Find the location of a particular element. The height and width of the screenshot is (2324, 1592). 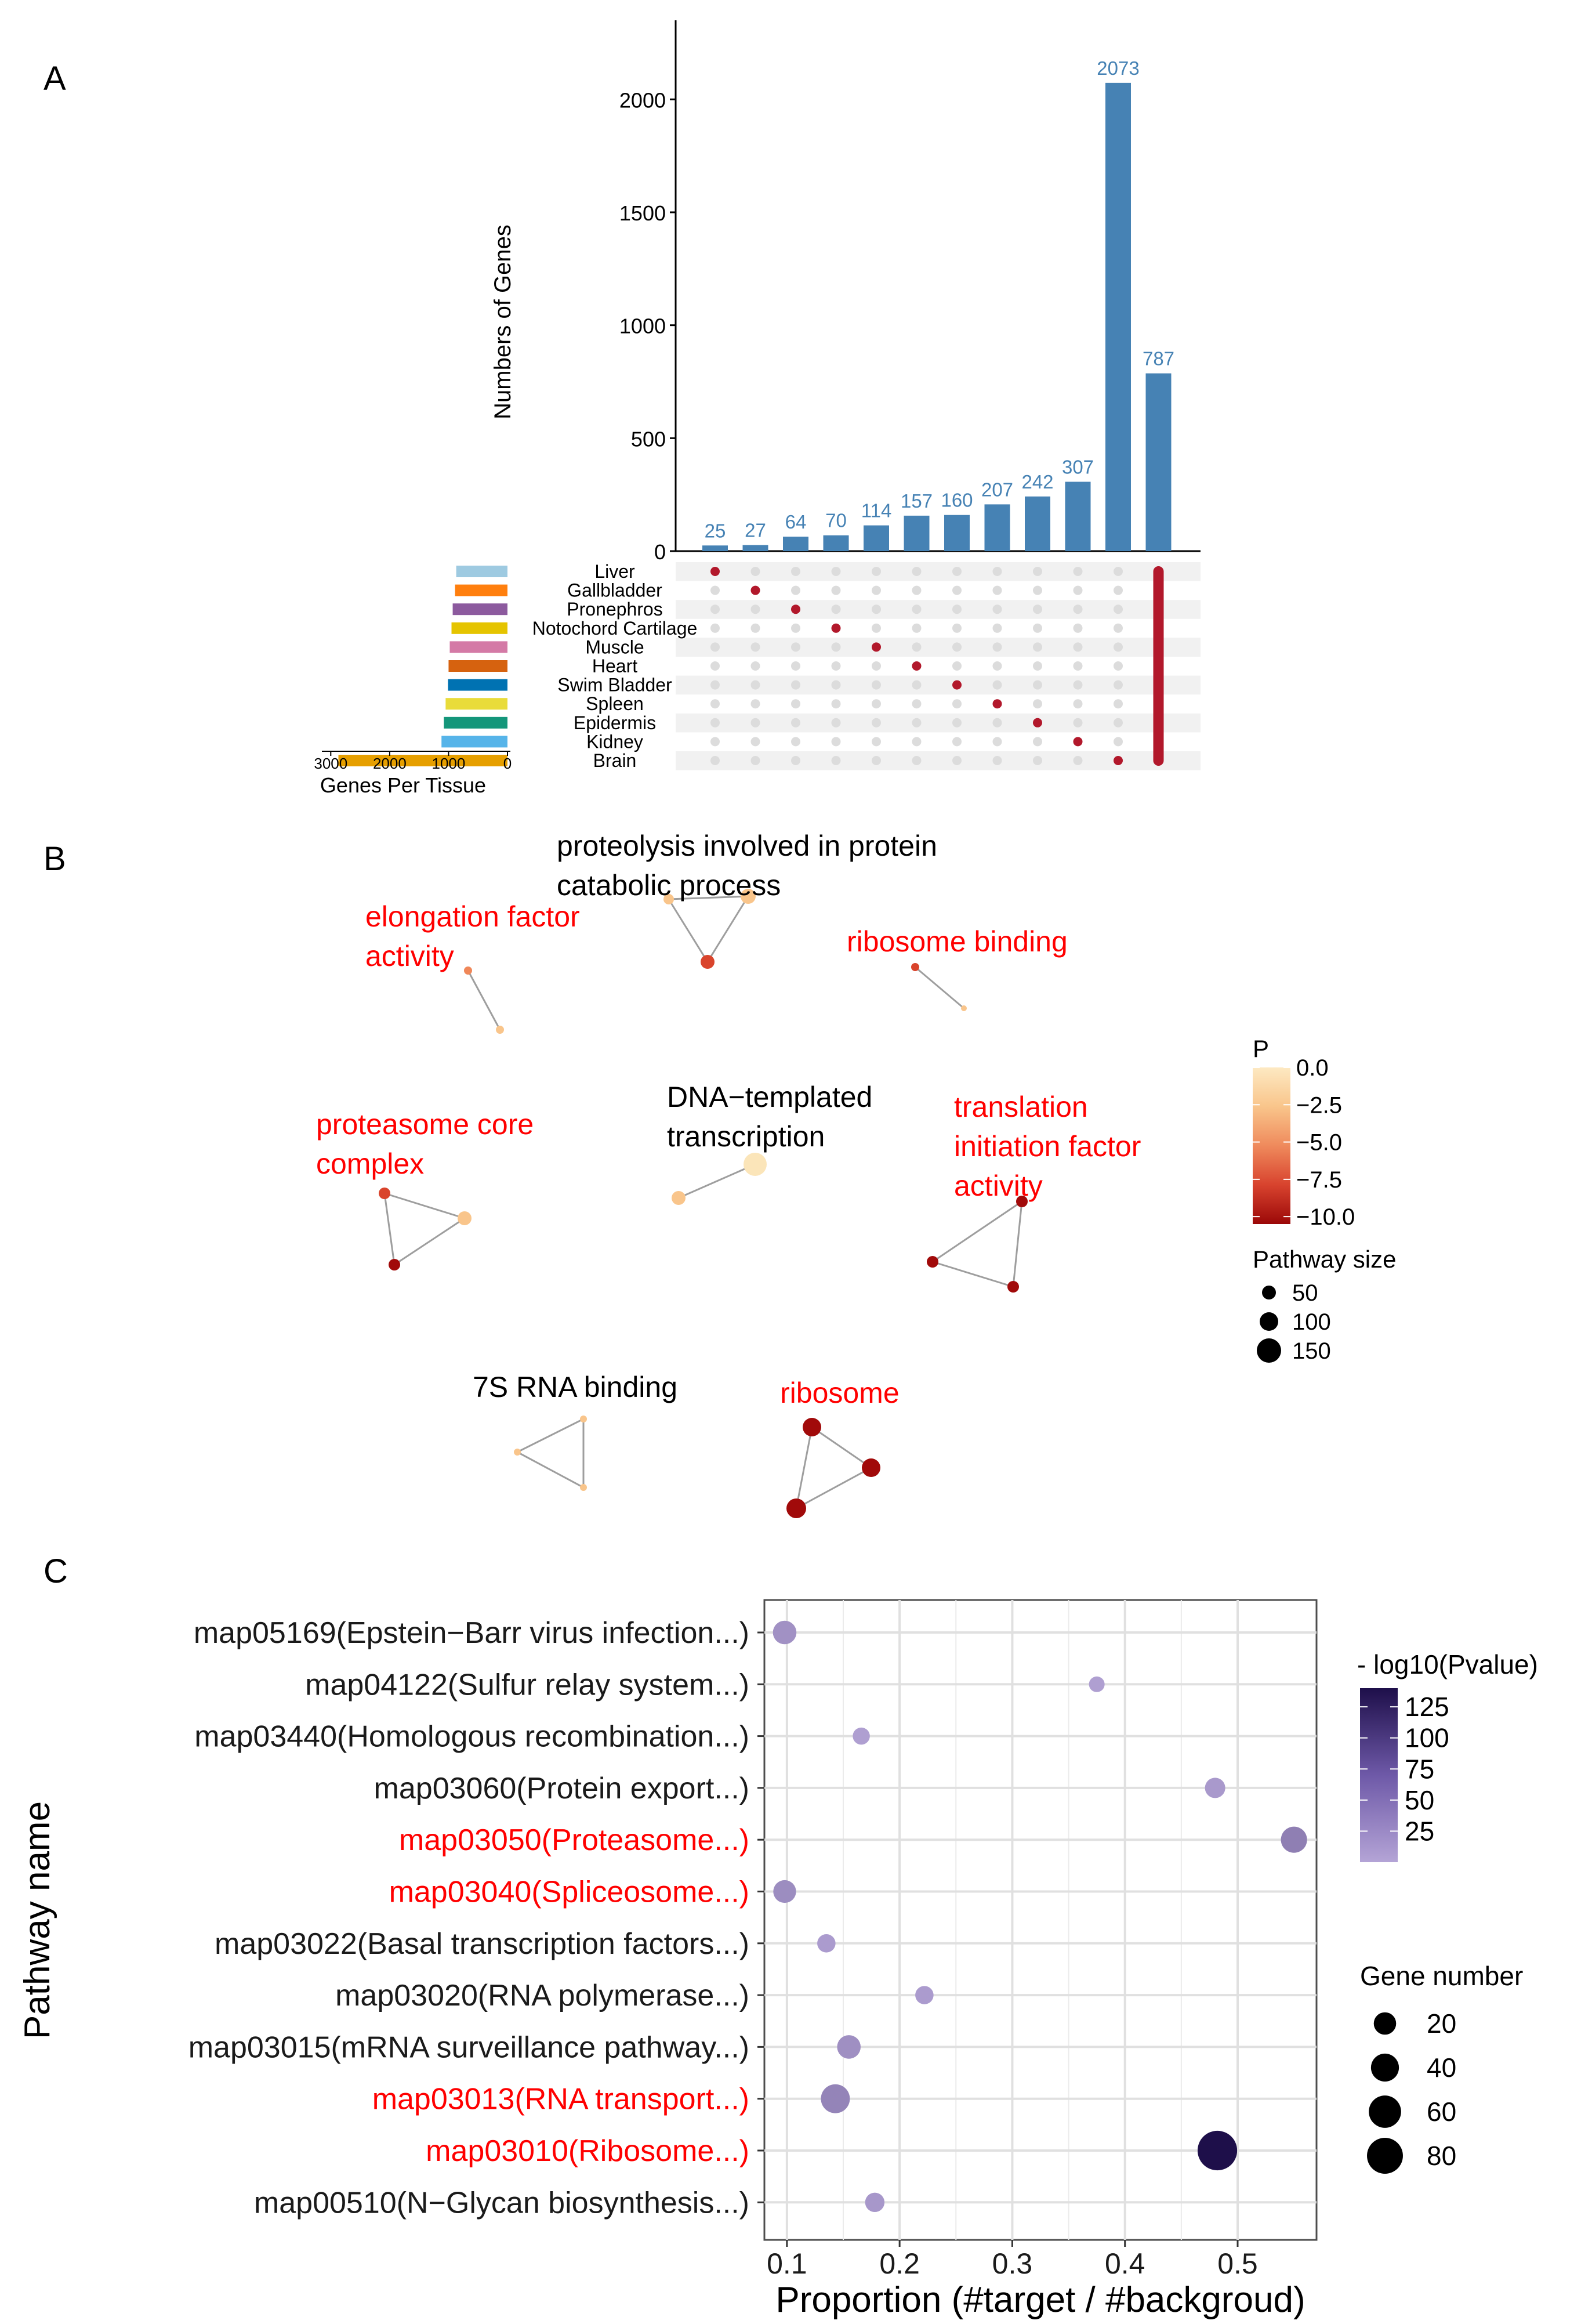

matrix-dots is located at coordinates (937, 666).